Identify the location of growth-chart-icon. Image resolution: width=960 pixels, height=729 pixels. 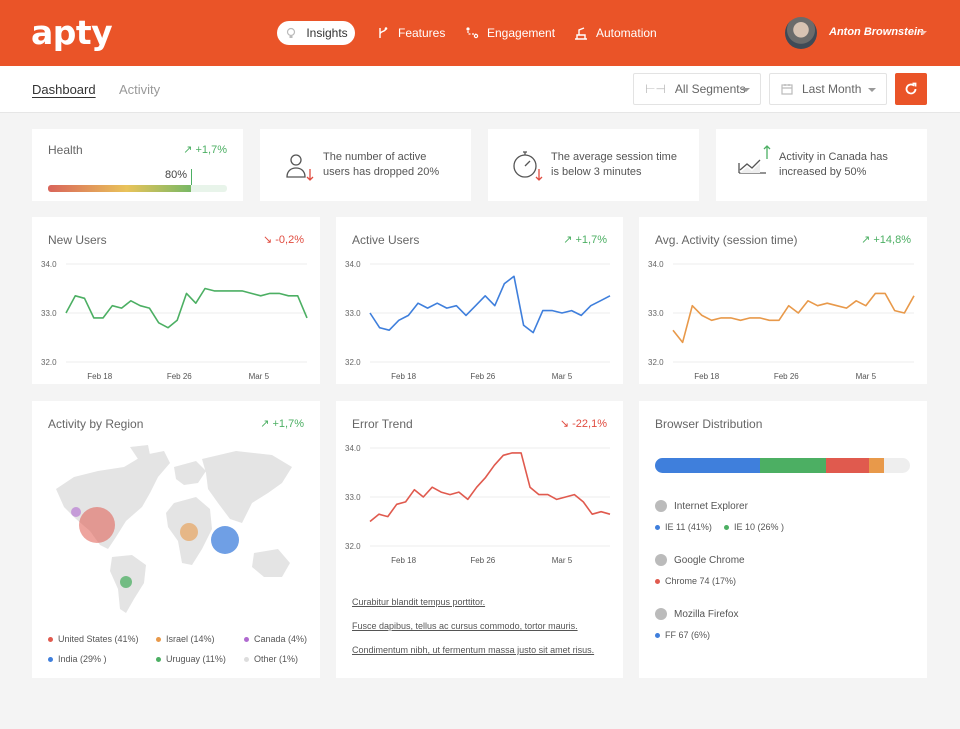
(754, 159).